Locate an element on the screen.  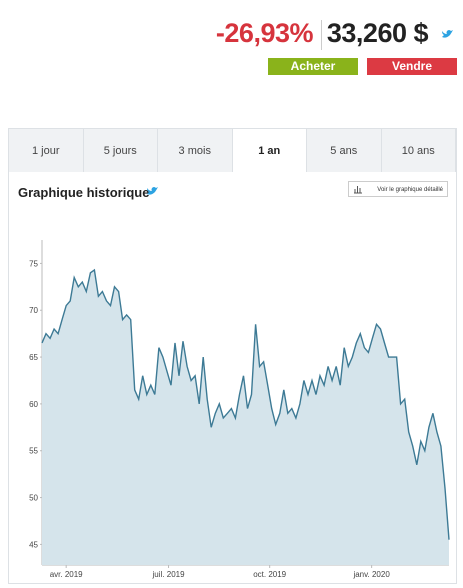
tab: 1 an is located at coordinates (269, 151).